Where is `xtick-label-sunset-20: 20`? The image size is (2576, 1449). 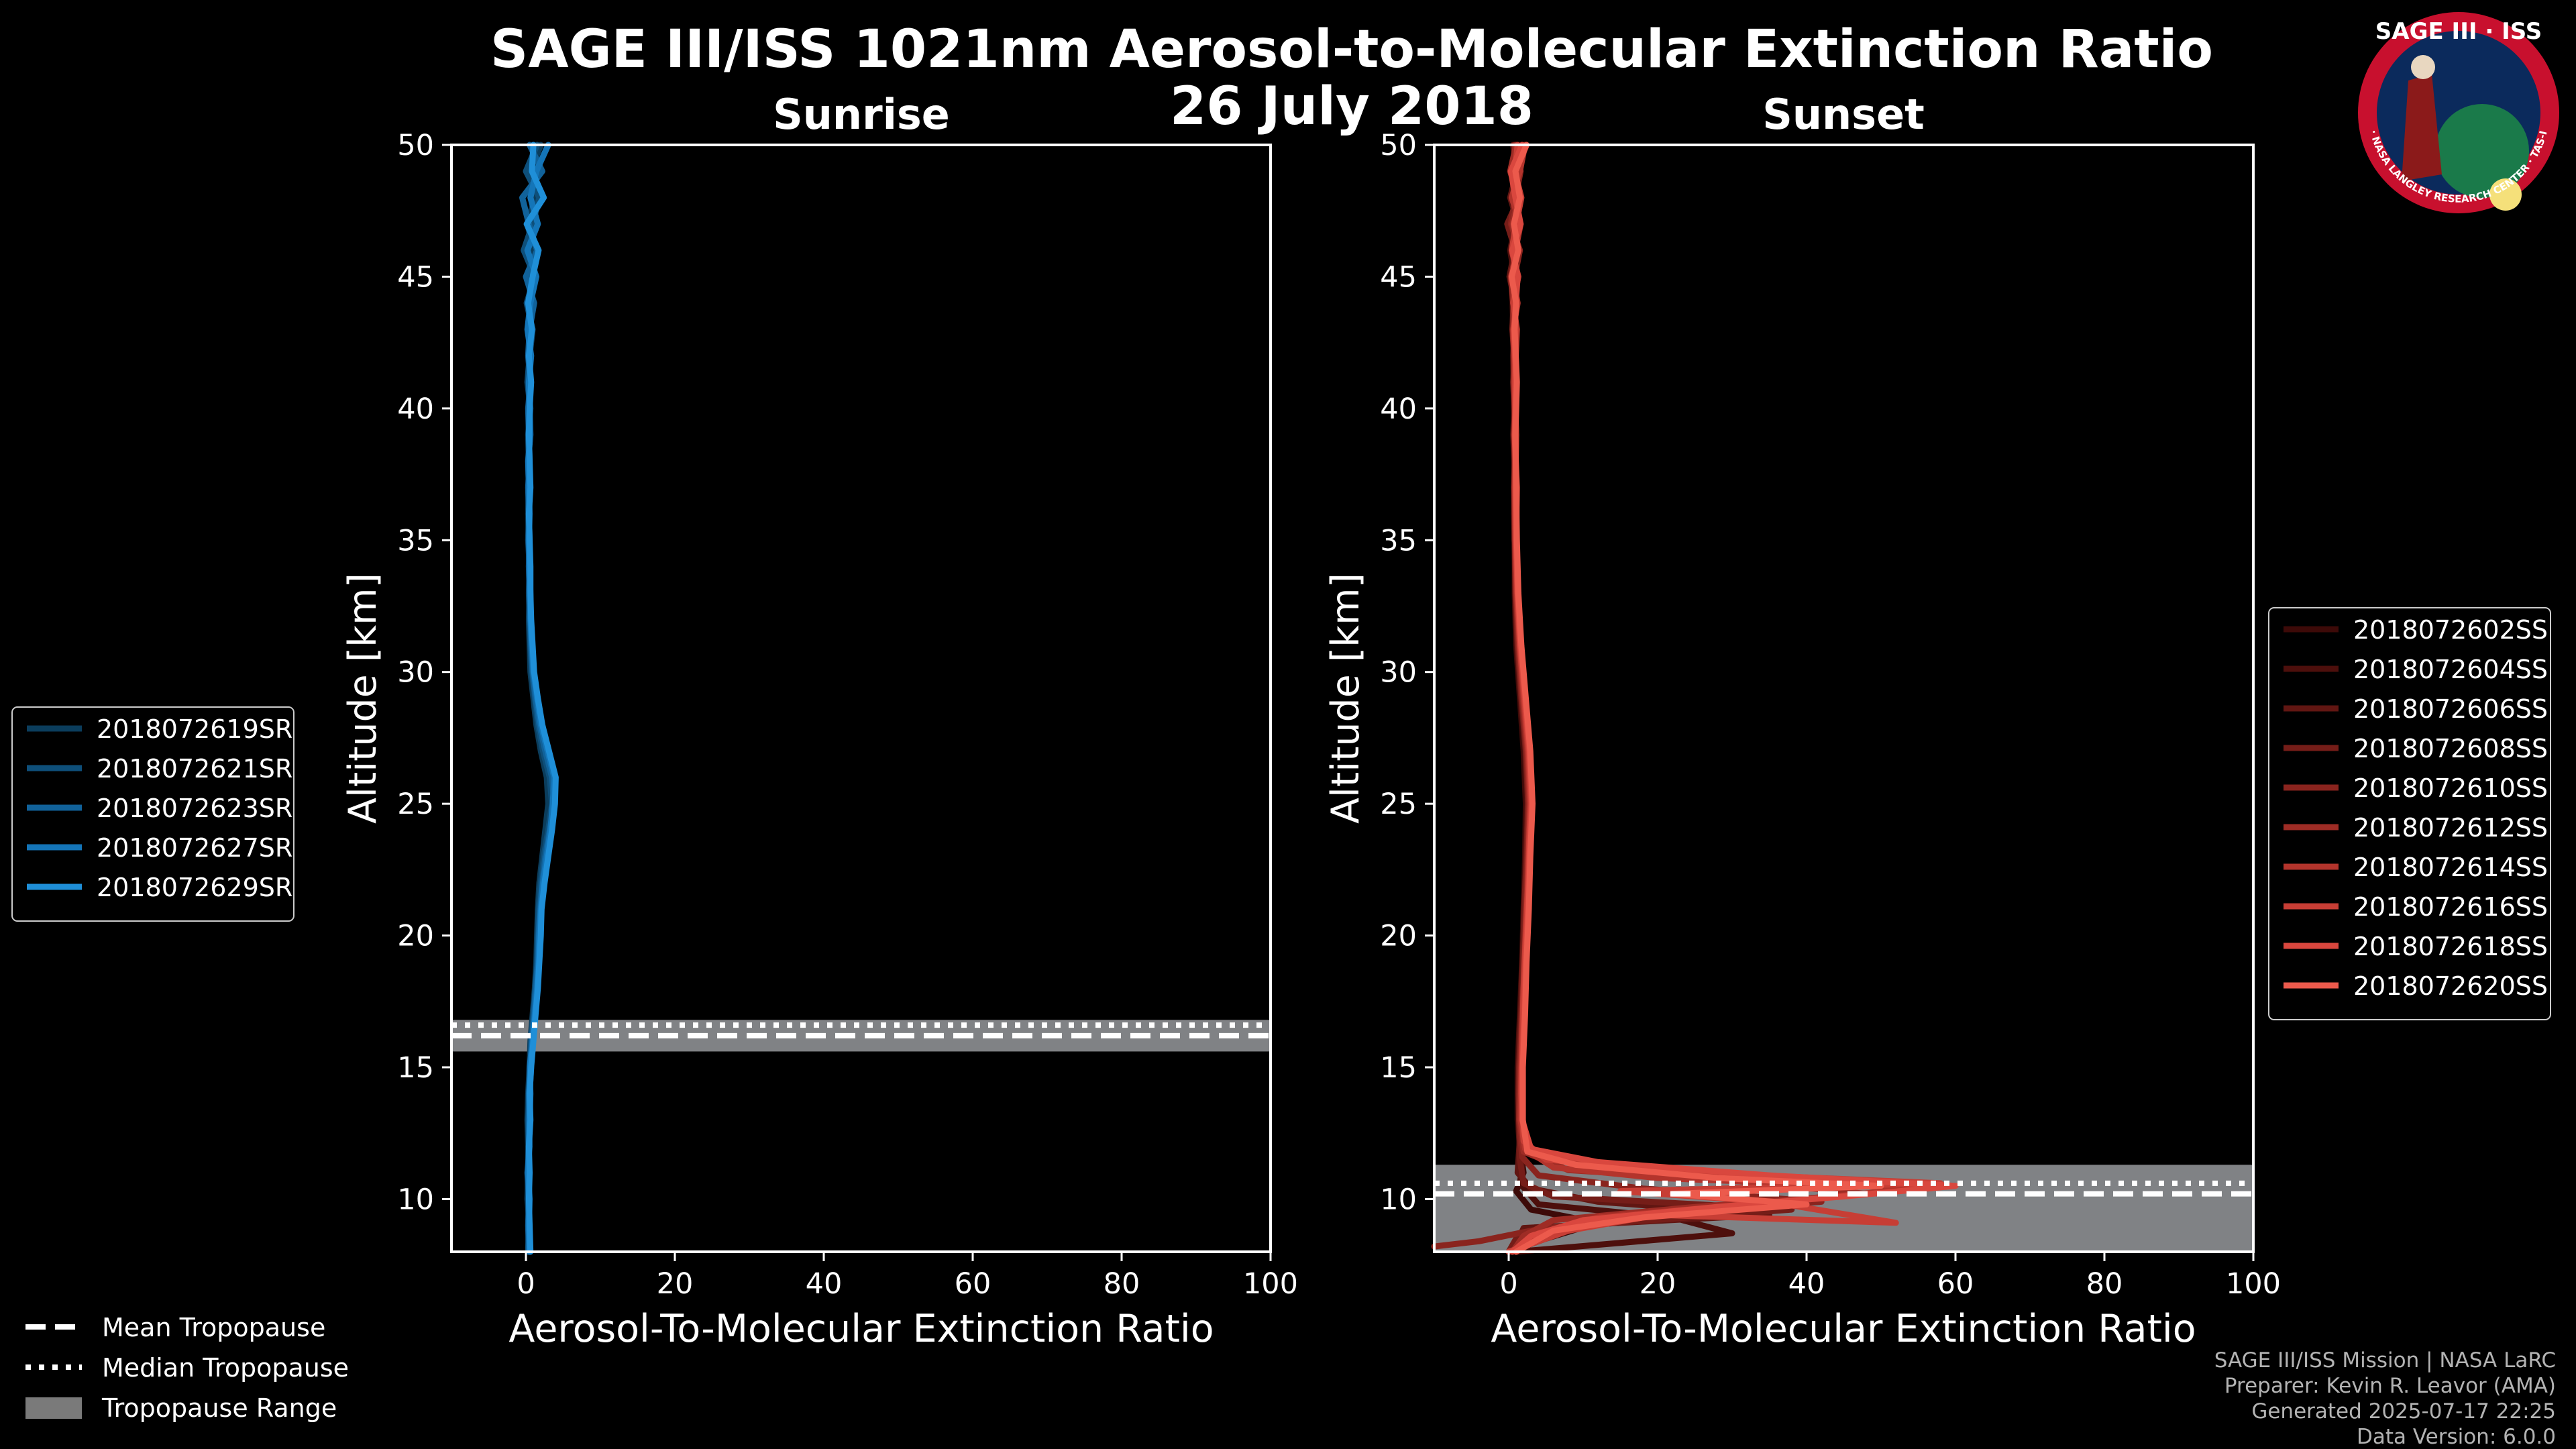
xtick-label-sunset-20: 20 is located at coordinates (1658, 1284).